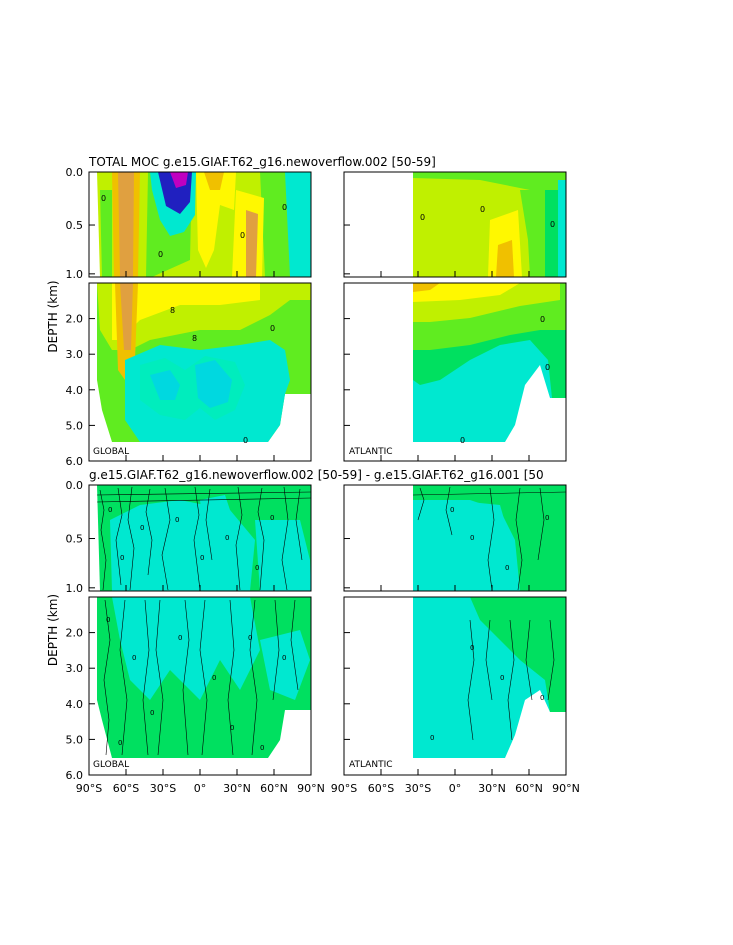 This screenshot has width=733, height=945. I want to click on panel-atlantic-diff-upper: 0 0 0 0, so click(455, 538).